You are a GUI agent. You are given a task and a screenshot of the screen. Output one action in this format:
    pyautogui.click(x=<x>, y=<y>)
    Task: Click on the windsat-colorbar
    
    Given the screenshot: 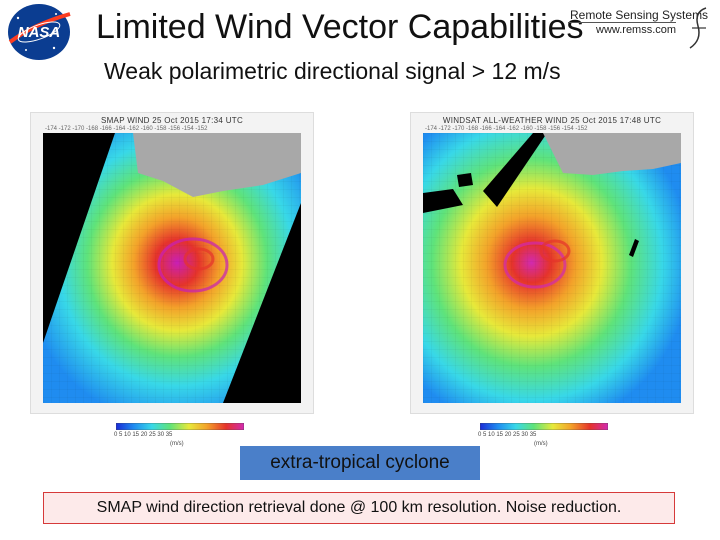 What is the action you would take?
    pyautogui.click(x=544, y=426)
    